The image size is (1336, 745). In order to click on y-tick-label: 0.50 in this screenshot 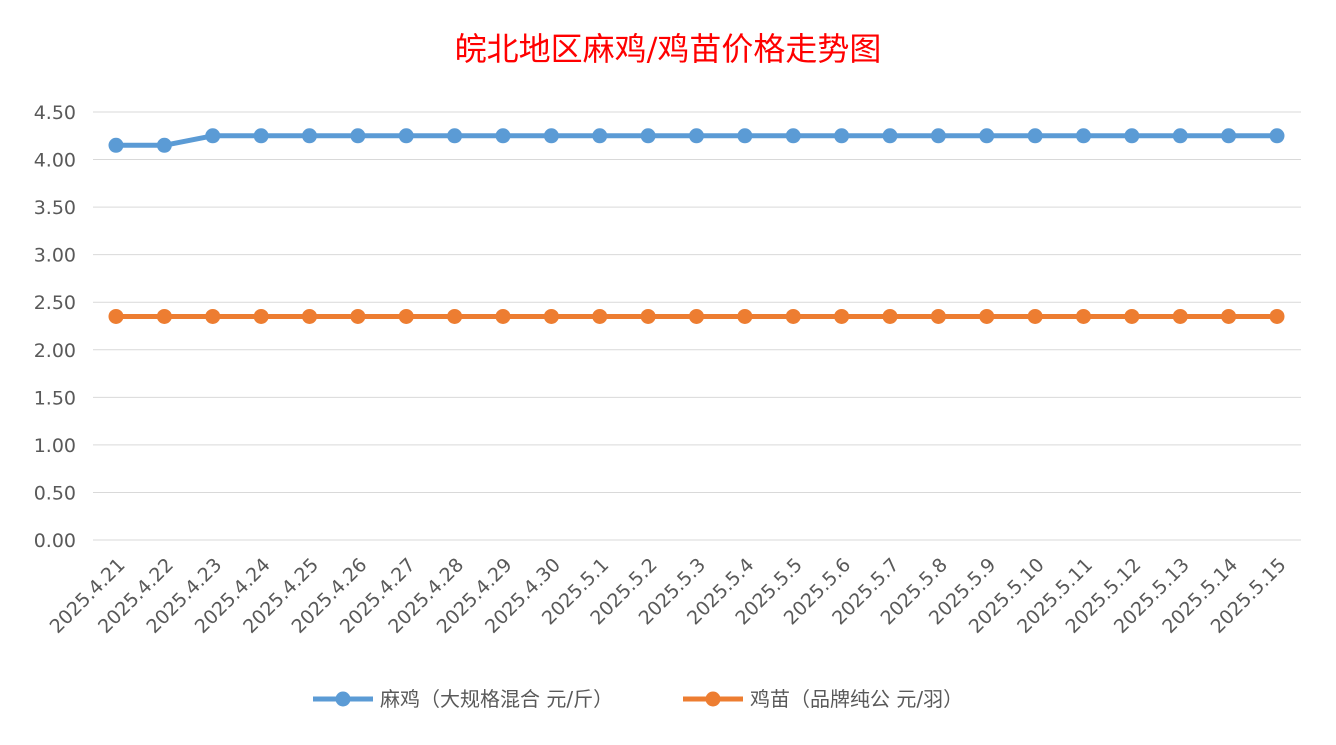, I will do `click(55, 493)`.